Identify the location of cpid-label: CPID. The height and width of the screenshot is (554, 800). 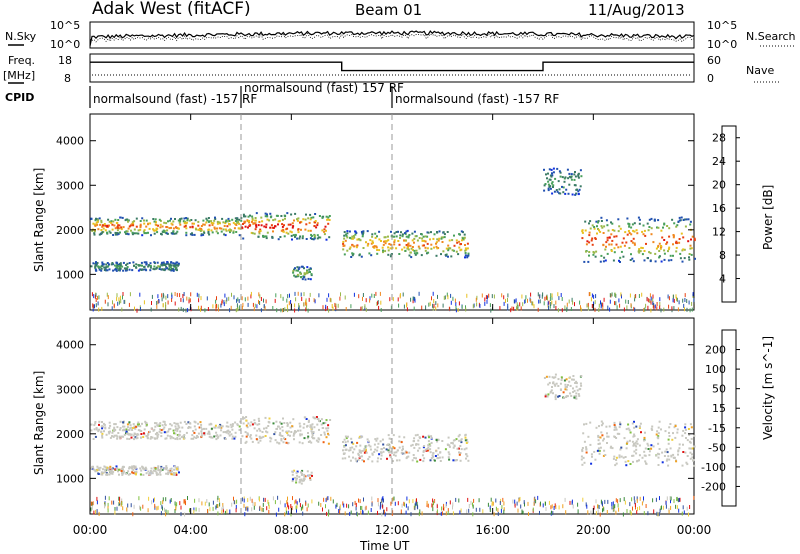
(19, 97).